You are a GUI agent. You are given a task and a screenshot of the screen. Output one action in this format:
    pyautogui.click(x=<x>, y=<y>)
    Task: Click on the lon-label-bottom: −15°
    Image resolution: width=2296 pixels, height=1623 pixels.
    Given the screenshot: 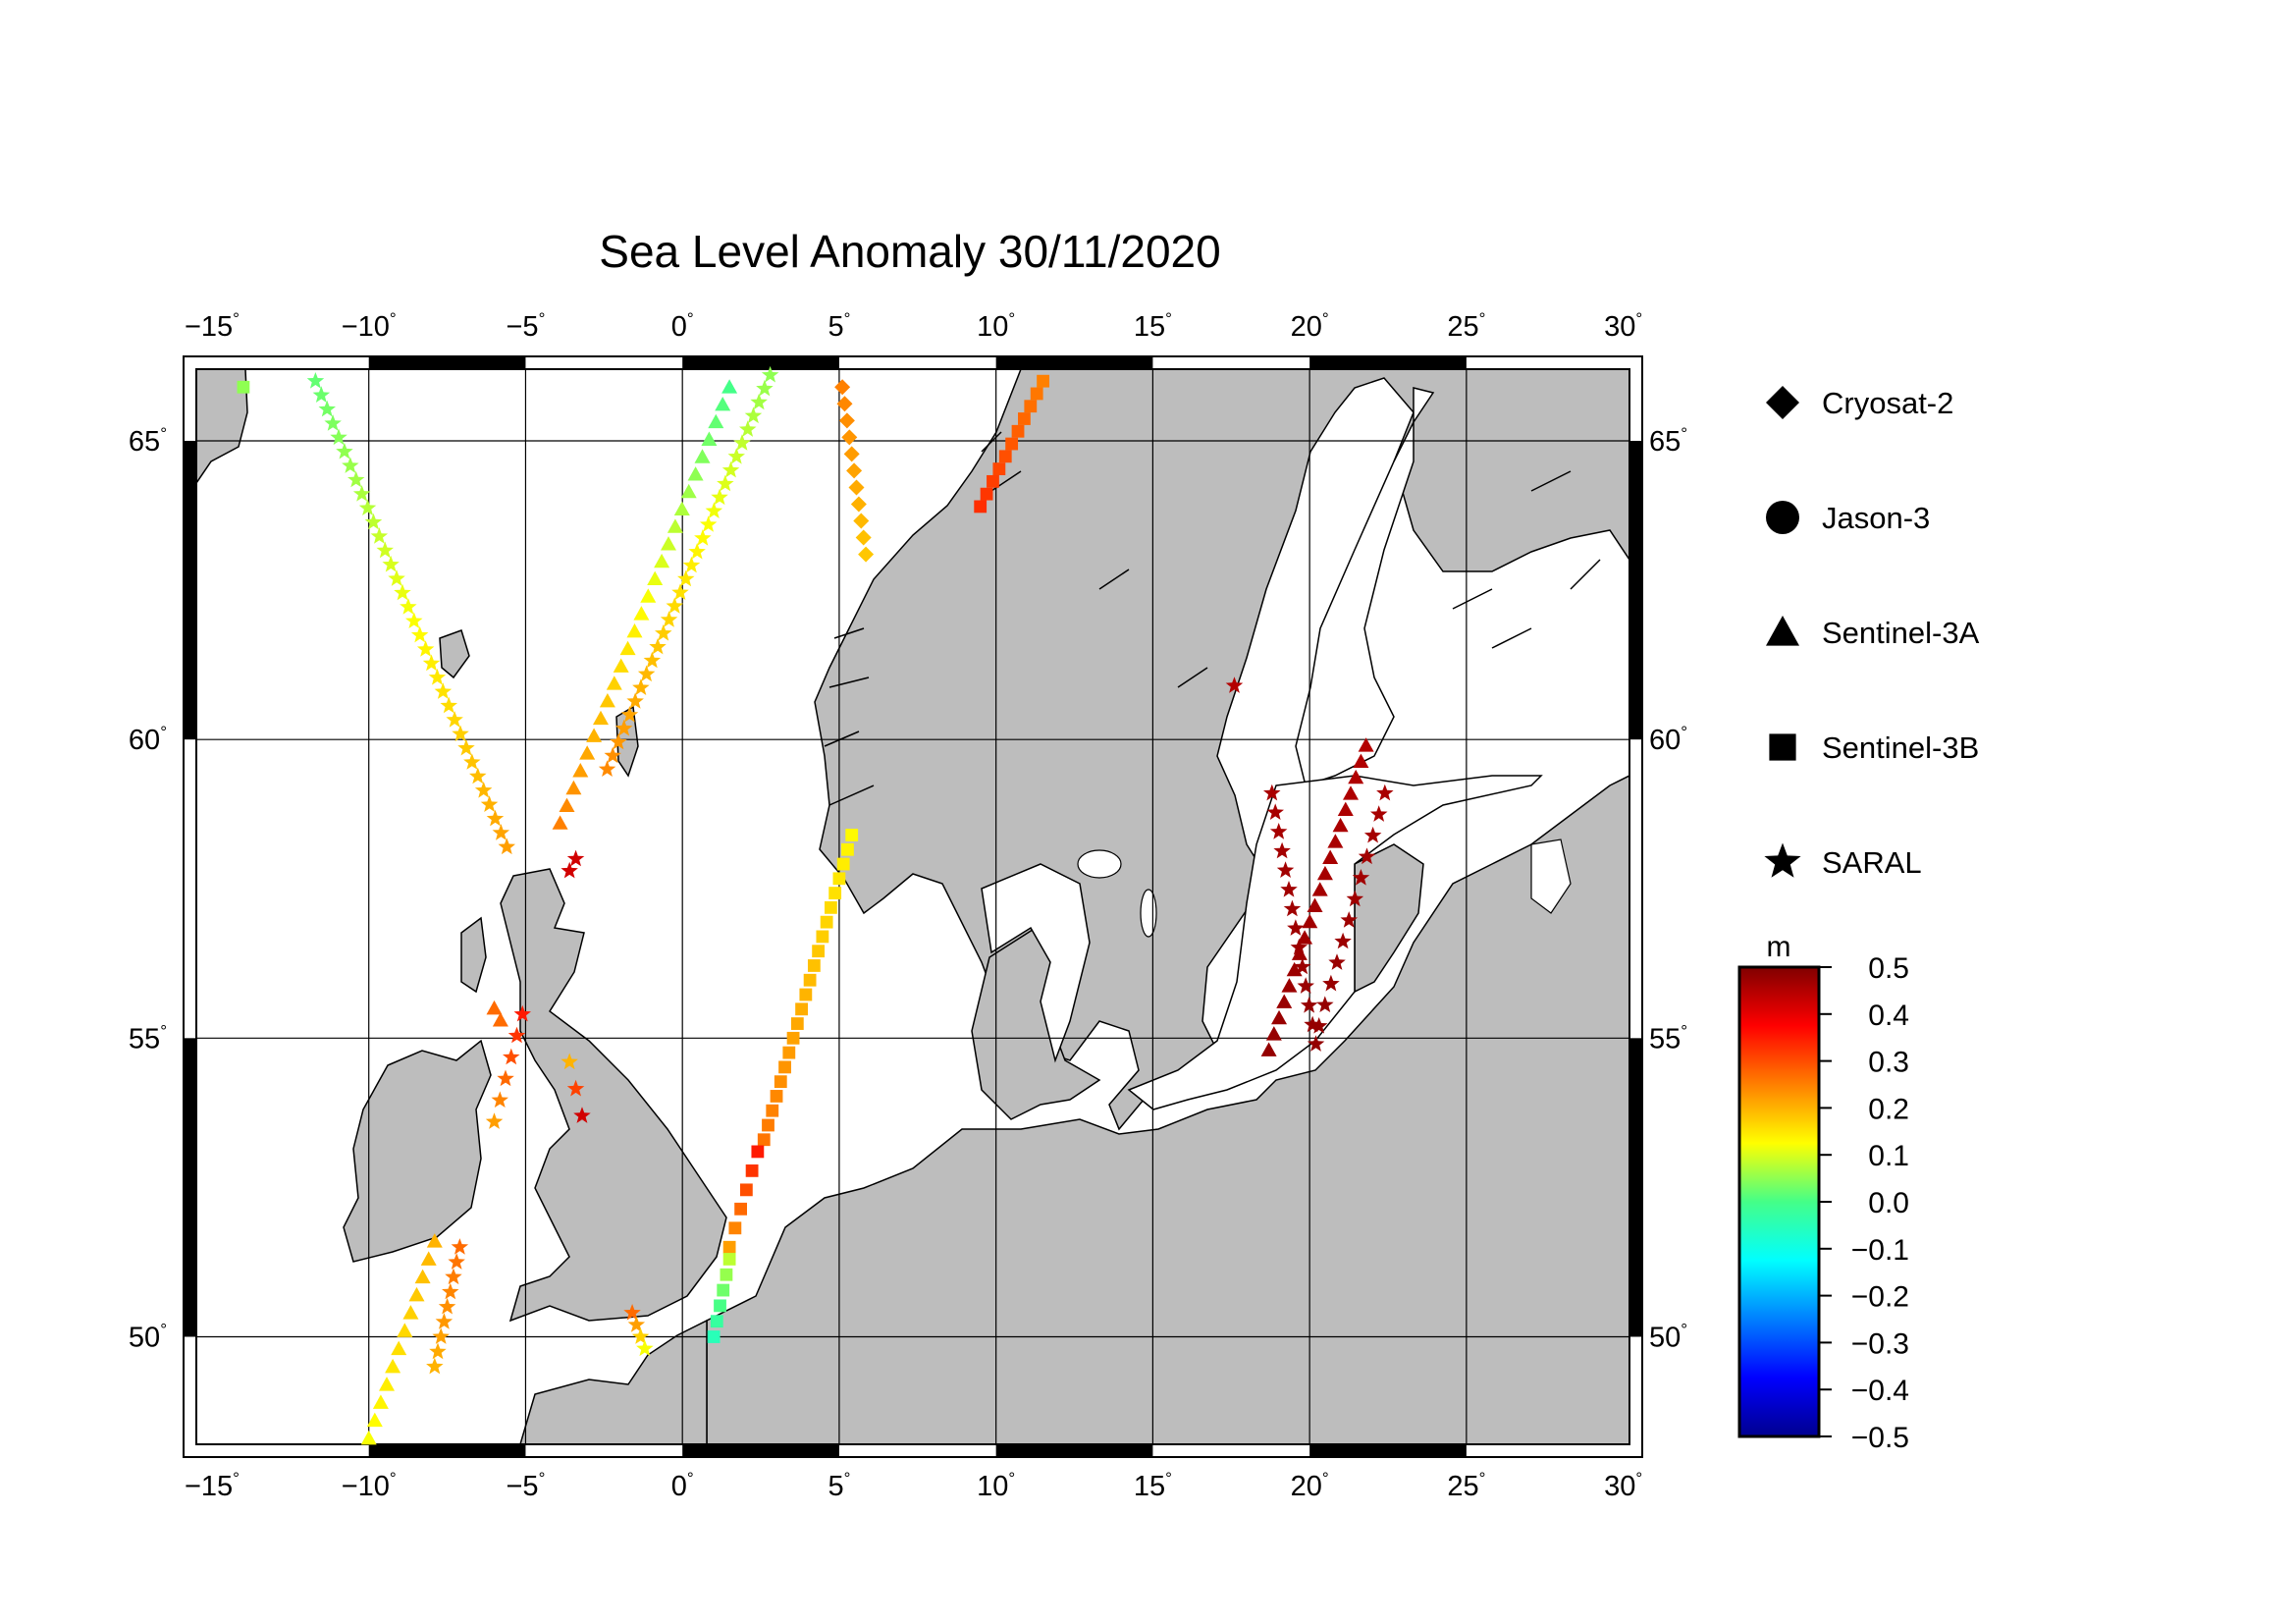 What is the action you would take?
    pyautogui.click(x=213, y=1485)
    